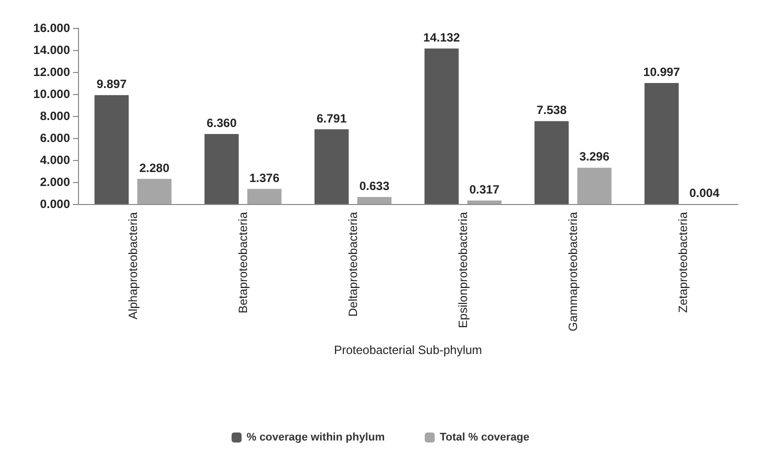 The image size is (761, 458). What do you see at coordinates (331, 118) in the screenshot?
I see `data-label: 6.791` at bounding box center [331, 118].